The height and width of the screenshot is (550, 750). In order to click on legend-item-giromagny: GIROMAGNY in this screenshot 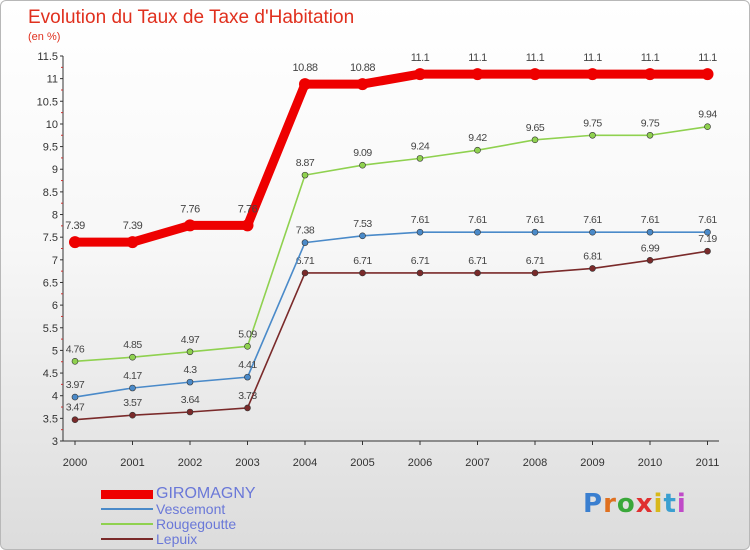, I will do `click(178, 493)`.